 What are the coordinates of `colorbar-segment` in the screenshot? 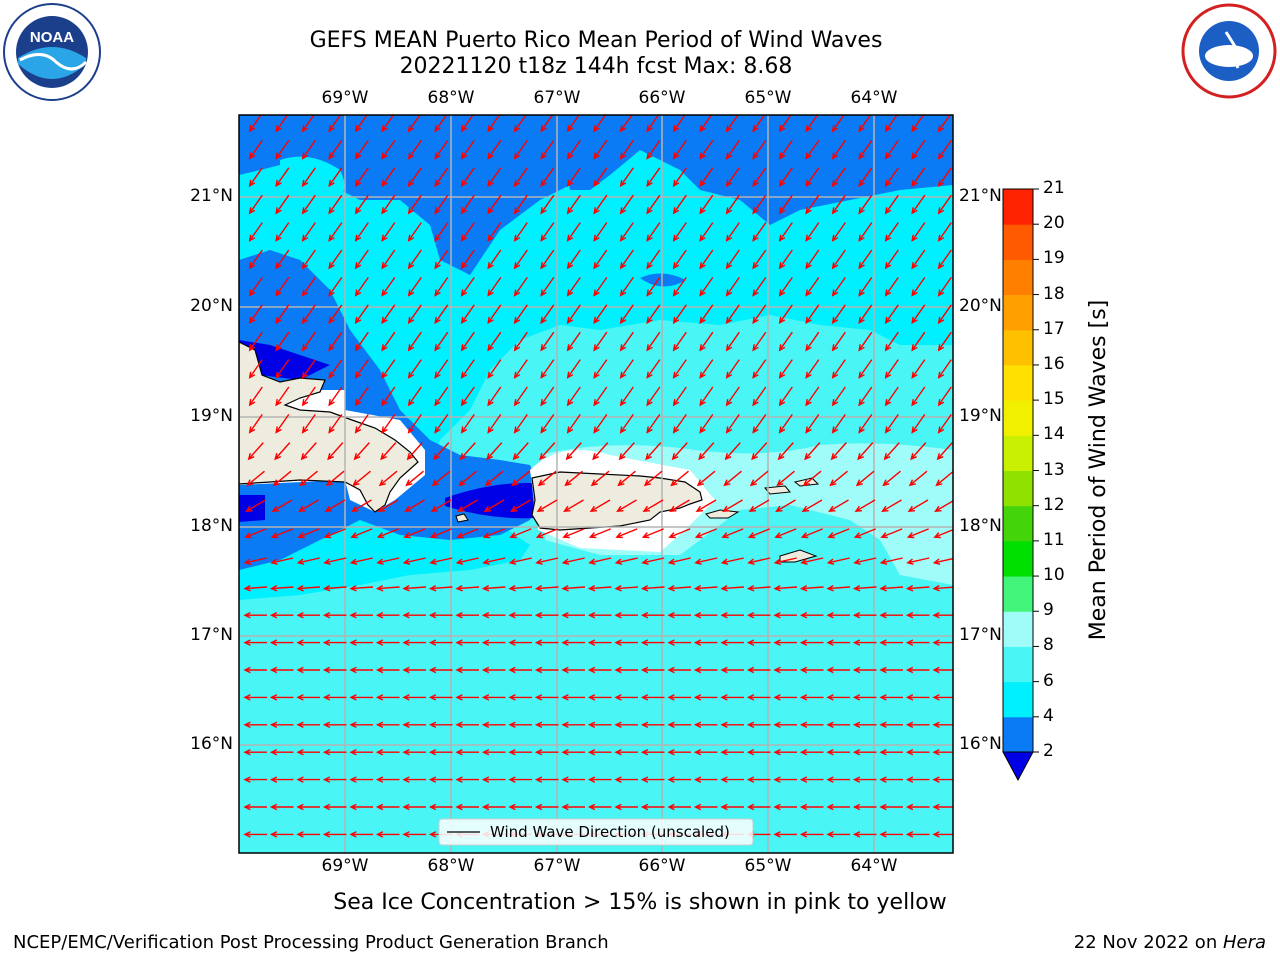 It's located at (1018, 488).